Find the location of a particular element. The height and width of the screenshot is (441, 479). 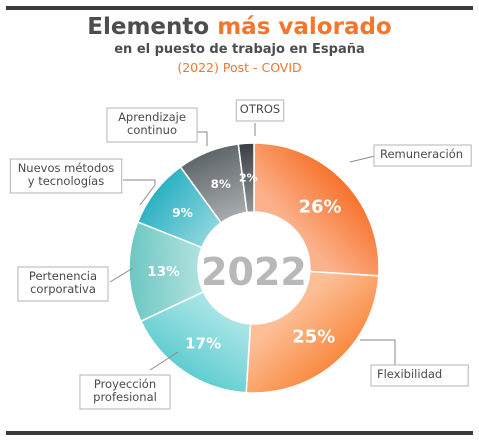

leader-line-pertenencia-corporativa is located at coordinates (121, 275).